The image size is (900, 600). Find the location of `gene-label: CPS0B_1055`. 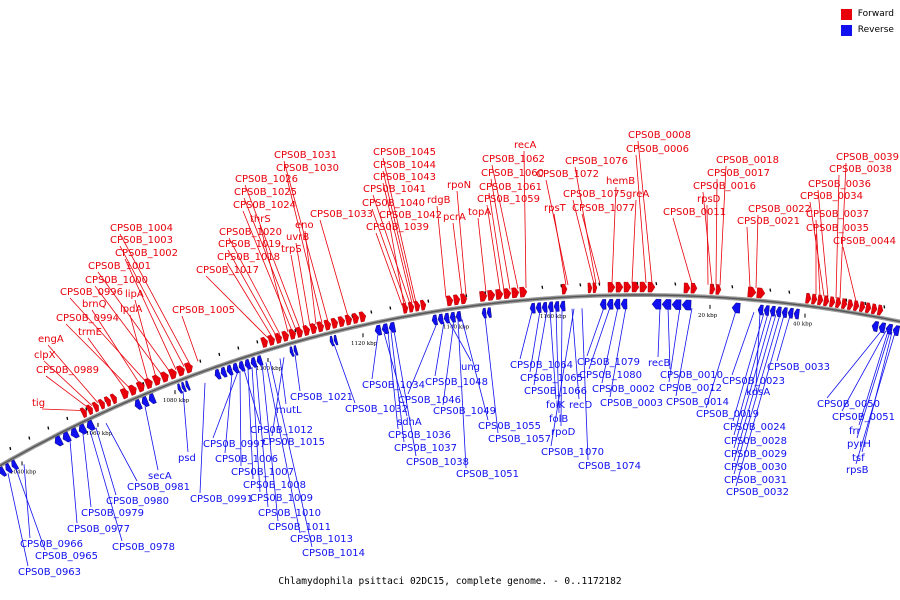

gene-label: CPS0B_1055 is located at coordinates (509, 426).